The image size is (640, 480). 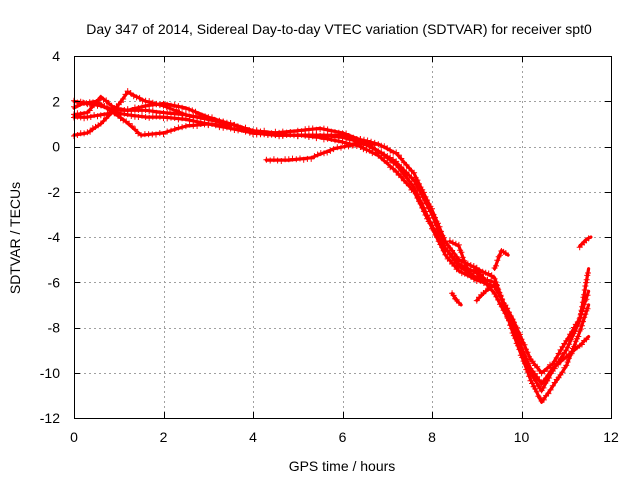 What do you see at coordinates (253, 437) in the screenshot?
I see `x-tick-label: 4` at bounding box center [253, 437].